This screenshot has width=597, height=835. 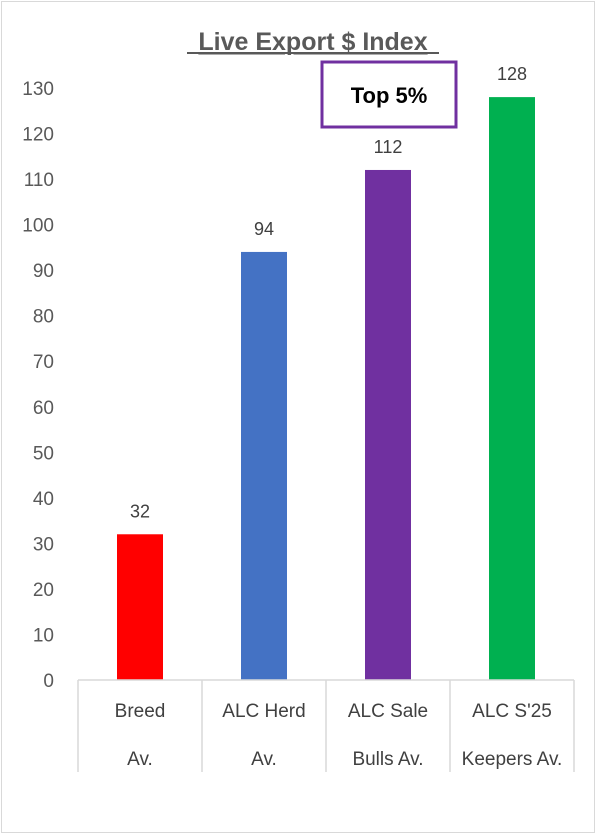 What do you see at coordinates (140, 511) in the screenshot?
I see `data-label: 32` at bounding box center [140, 511].